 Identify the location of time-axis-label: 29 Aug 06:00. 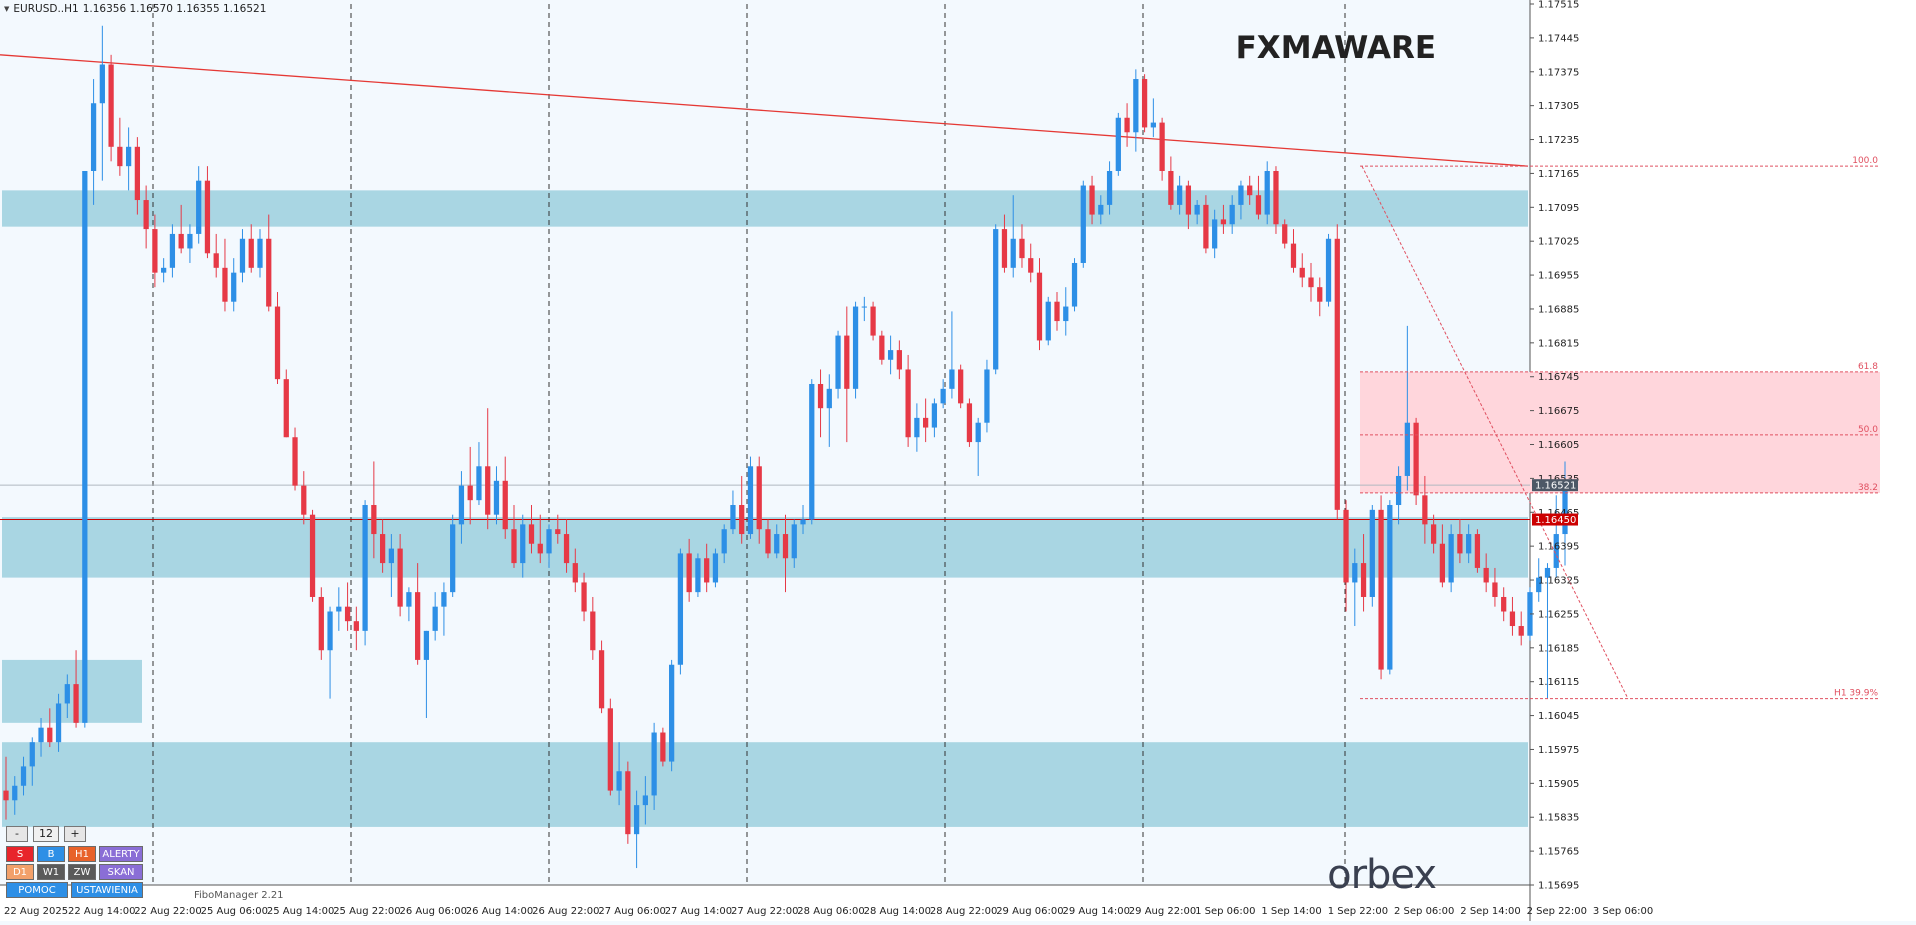
(1029, 911).